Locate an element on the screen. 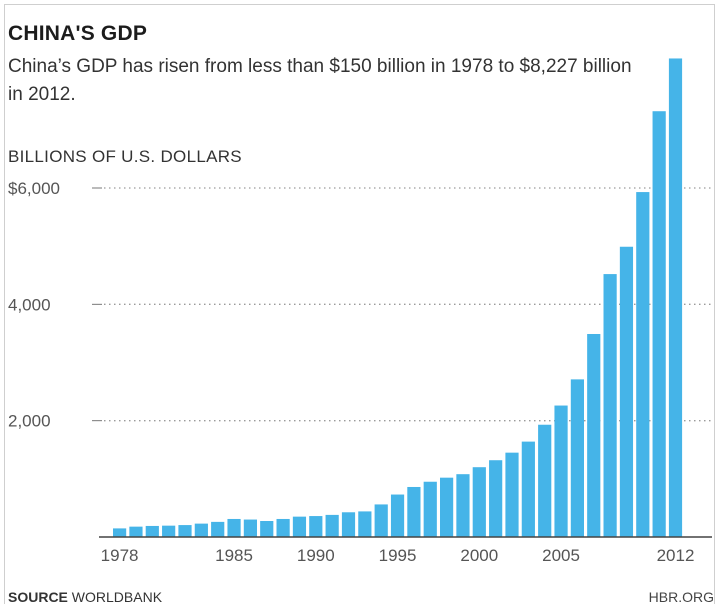 This screenshot has width=720, height=607. bar-2006 is located at coordinates (577, 458).